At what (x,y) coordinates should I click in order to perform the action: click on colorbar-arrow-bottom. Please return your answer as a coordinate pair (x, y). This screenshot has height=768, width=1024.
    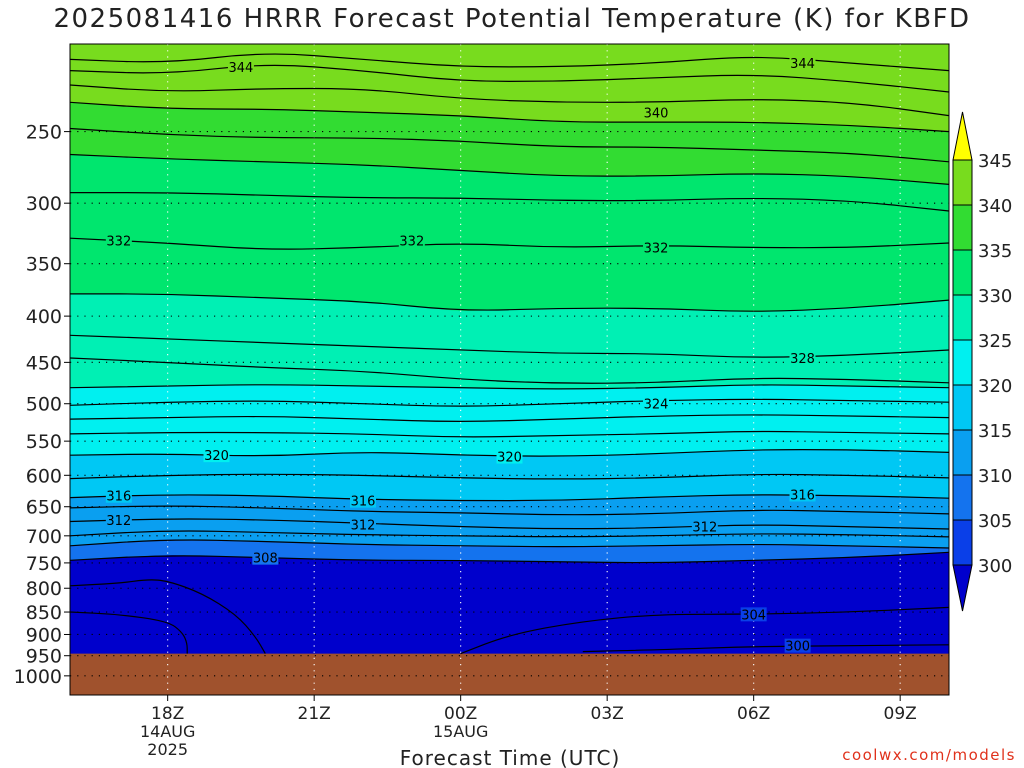
    Looking at the image, I should click on (962, 588).